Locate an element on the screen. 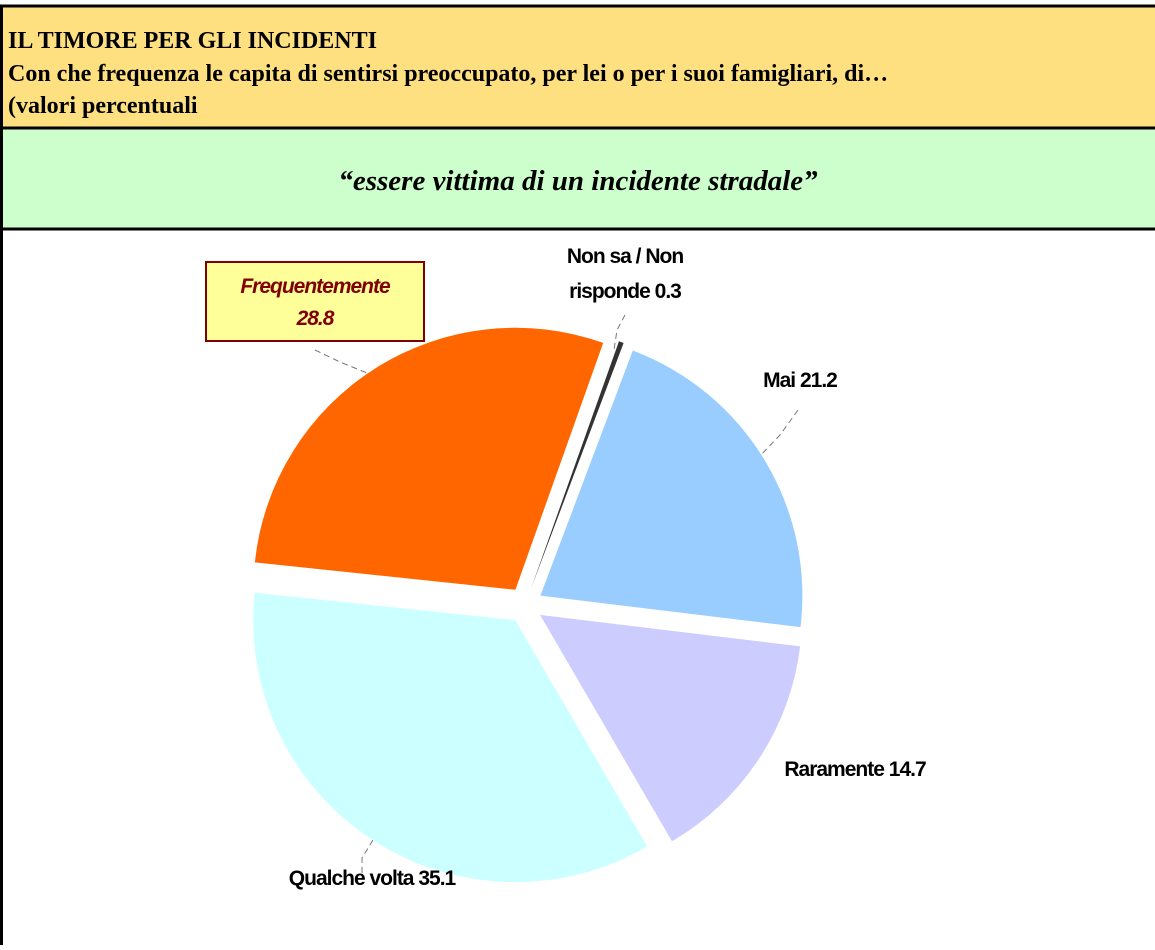 This screenshot has height=950, width=1155. slice-name: Non sa / Non is located at coordinates (625, 256).